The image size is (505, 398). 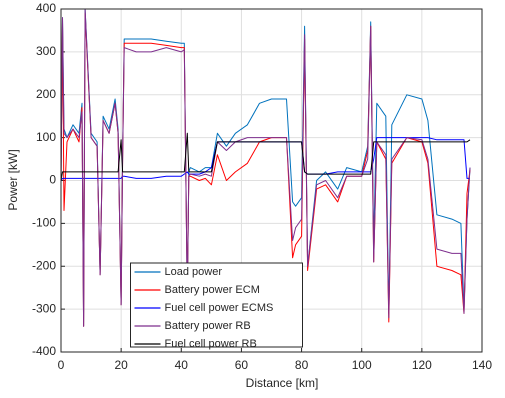 I want to click on legend-label: Fuel cell power ECMS, so click(x=219, y=308).